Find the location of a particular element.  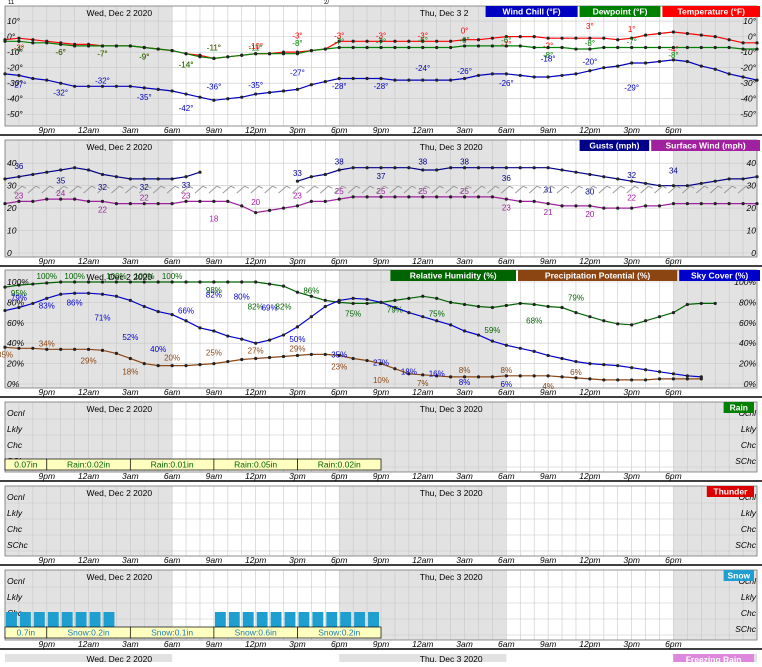

y-tick-label-right: 20% is located at coordinates (747, 364).